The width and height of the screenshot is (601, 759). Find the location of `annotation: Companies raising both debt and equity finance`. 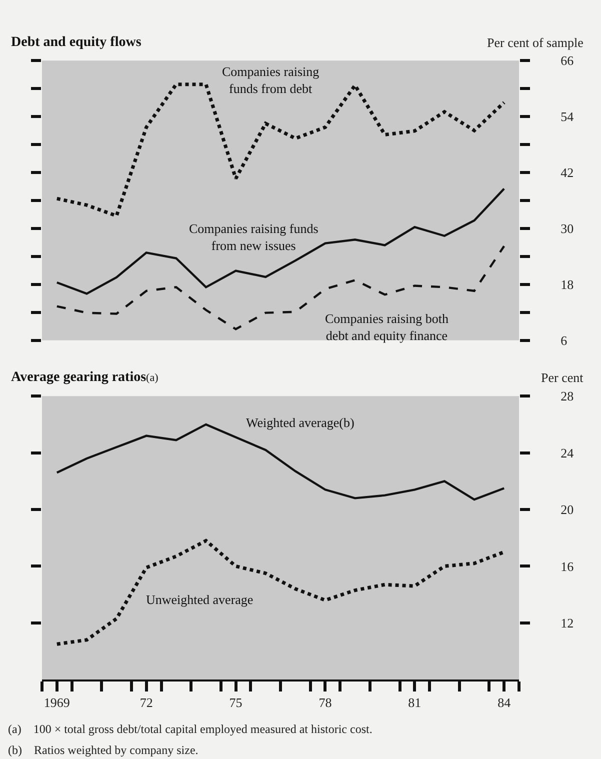

annotation: Companies raising both debt and equity finance is located at coordinates (387, 327).